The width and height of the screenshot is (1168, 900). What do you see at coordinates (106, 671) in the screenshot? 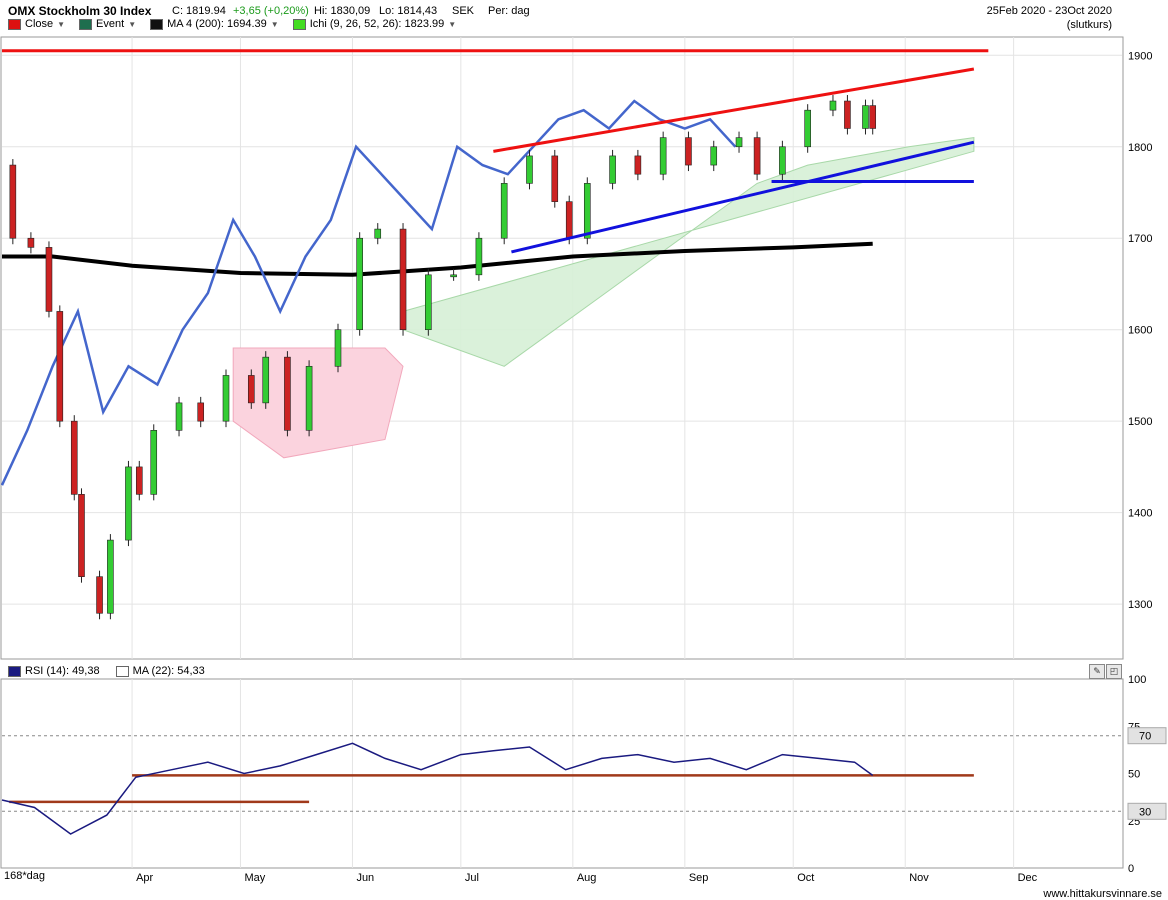
I see `rsi-legend: RSI (14): 49,38 MA (22): 54,33` at bounding box center [106, 671].